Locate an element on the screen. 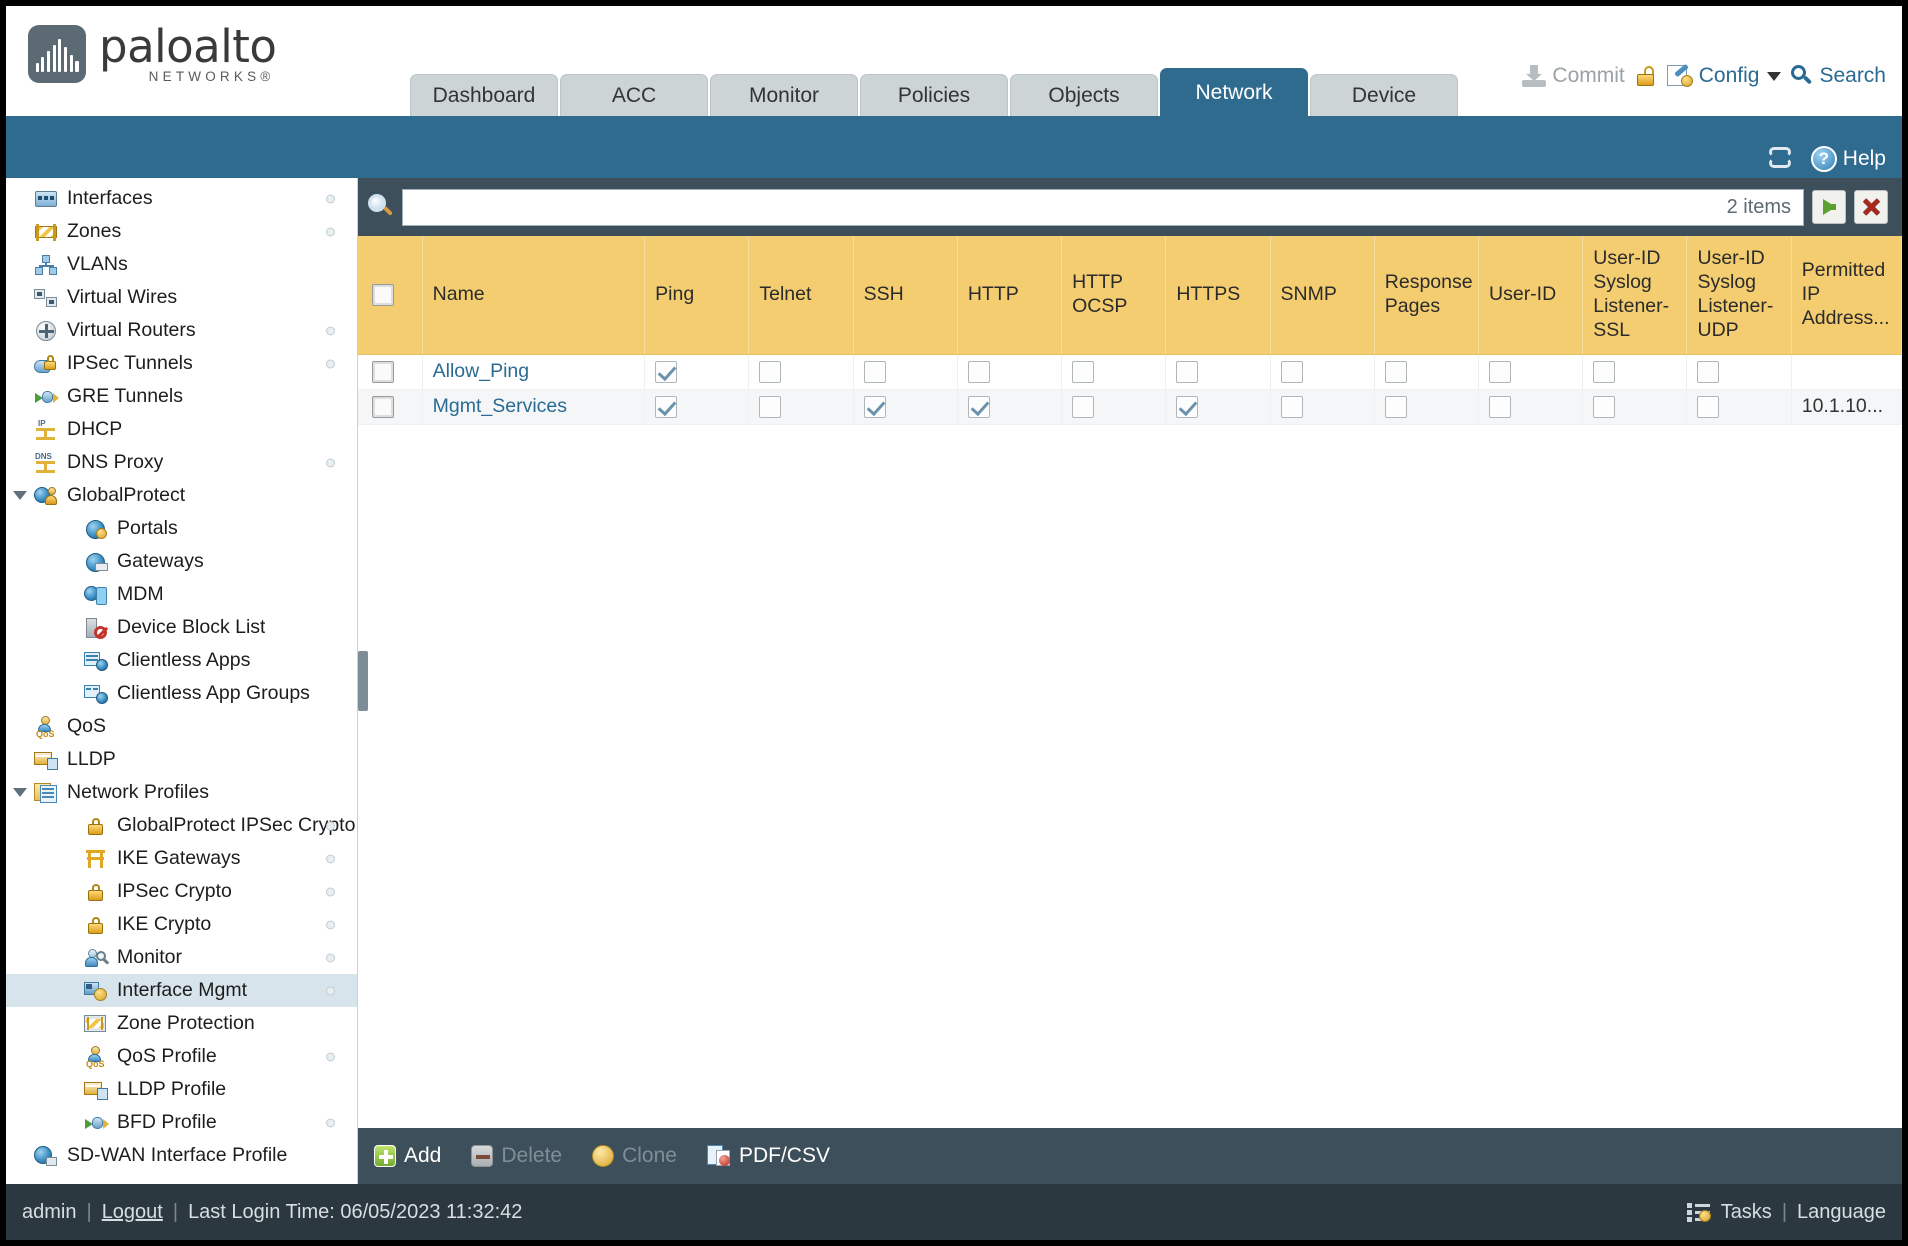  sidebar-item-qos-profile: QoS QoS Profile is located at coordinates (181, 1056).